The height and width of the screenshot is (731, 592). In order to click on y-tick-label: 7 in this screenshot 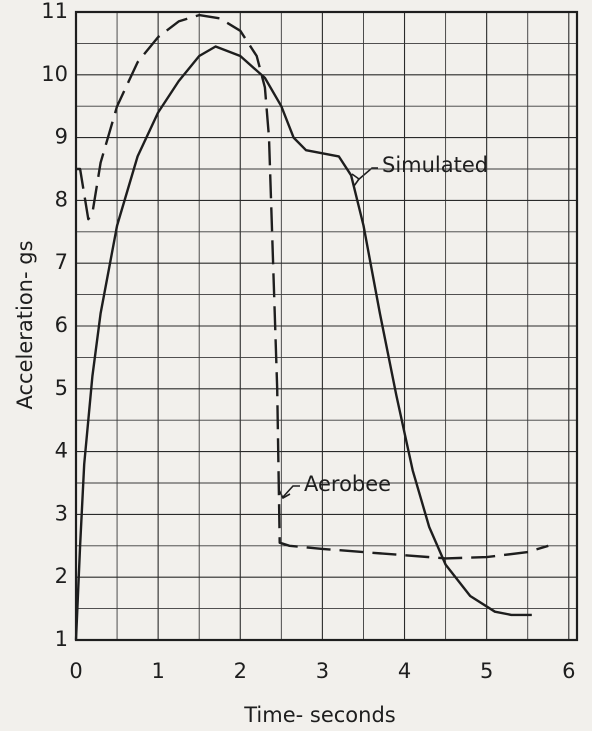, I will do `click(61, 262)`.